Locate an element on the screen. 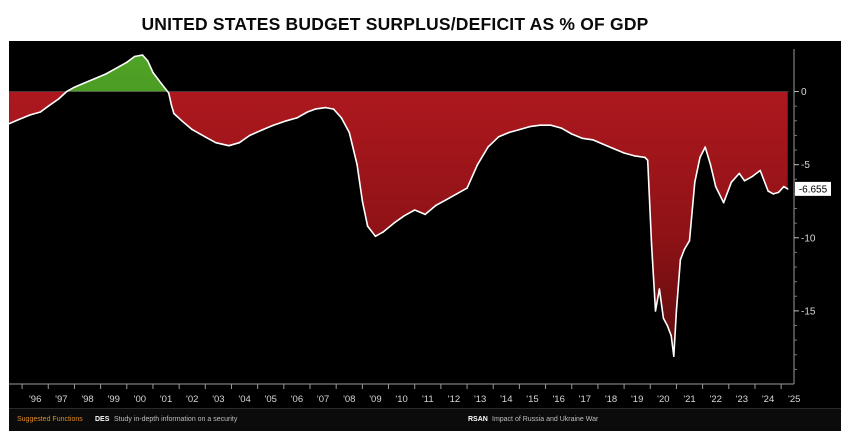  x-tick-label: '97 is located at coordinates (61, 399).